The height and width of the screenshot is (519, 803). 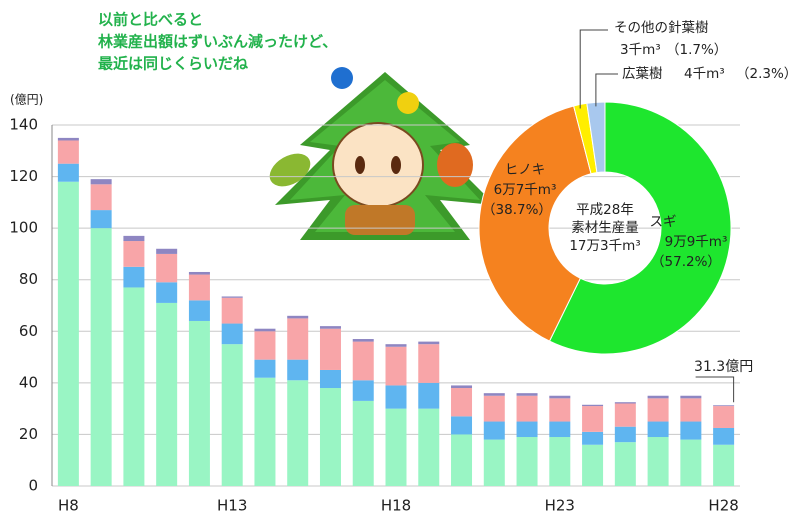 I want to click on center-text: 平成28年, so click(x=605, y=210).